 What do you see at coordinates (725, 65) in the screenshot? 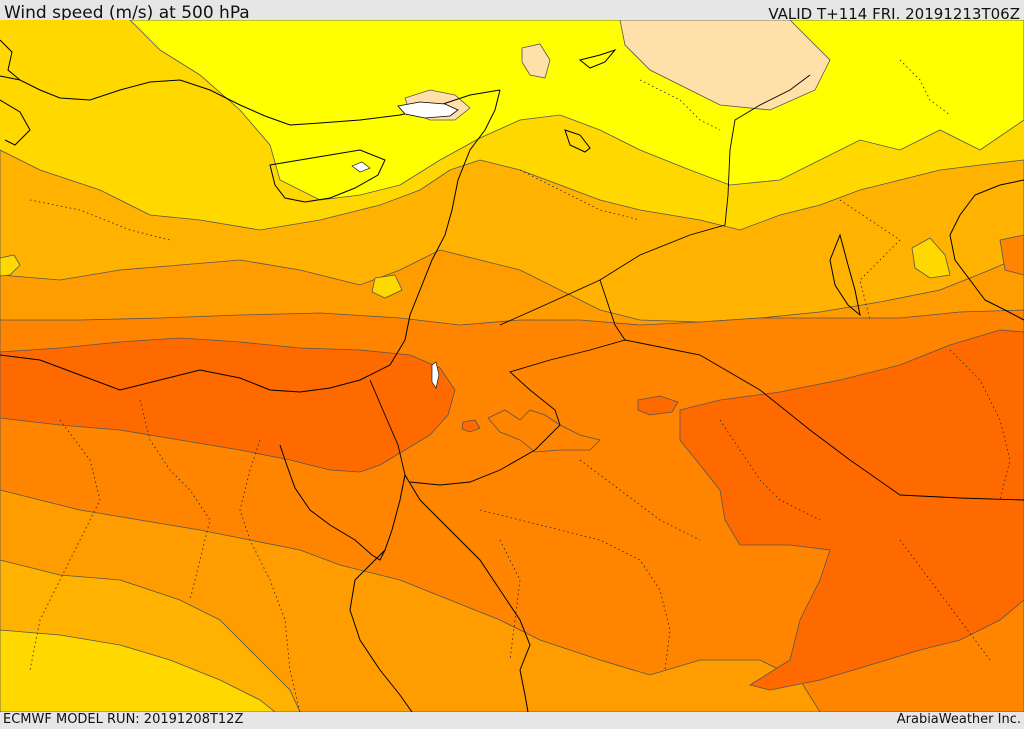
I see `band-peach-north` at bounding box center [725, 65].